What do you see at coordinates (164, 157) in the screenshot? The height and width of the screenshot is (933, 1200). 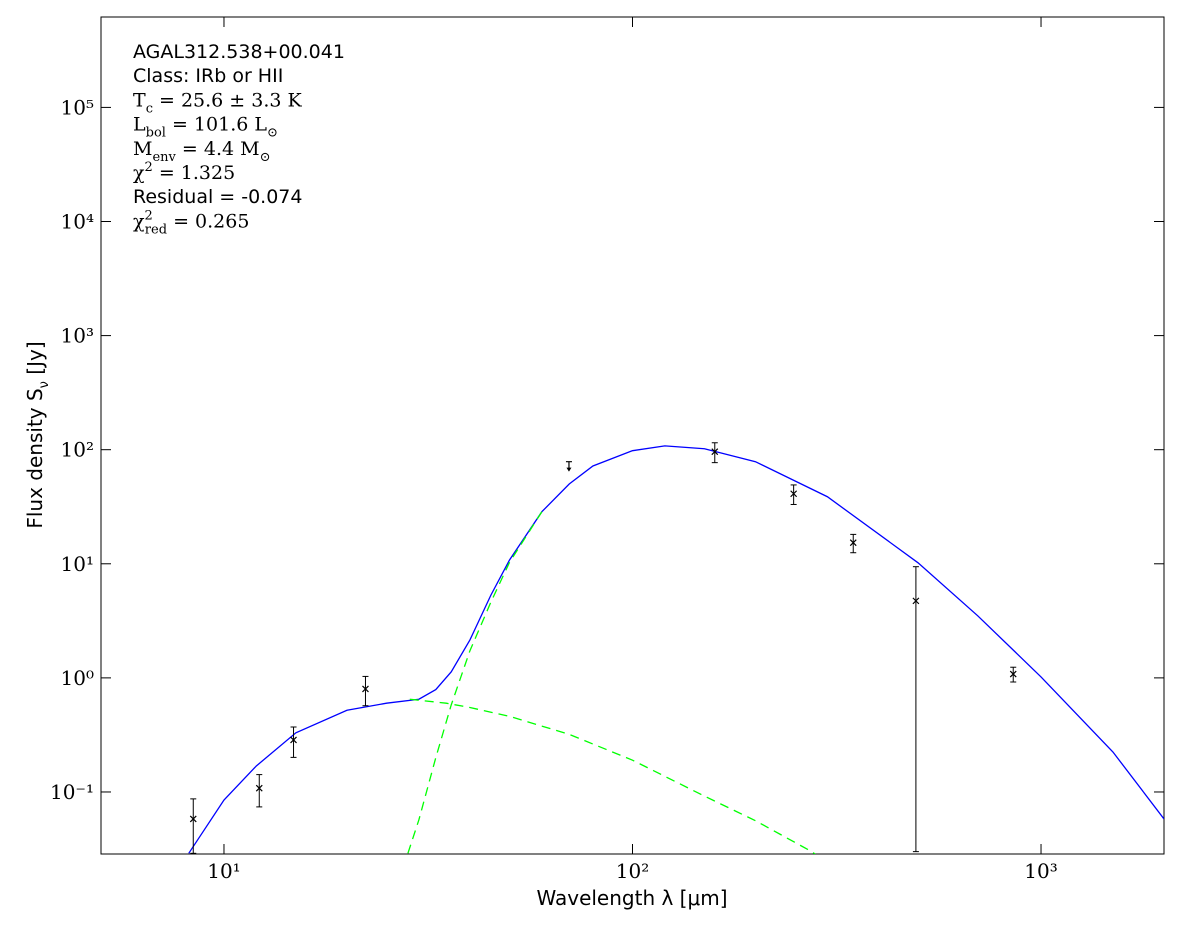 I see `subscript: env` at bounding box center [164, 157].